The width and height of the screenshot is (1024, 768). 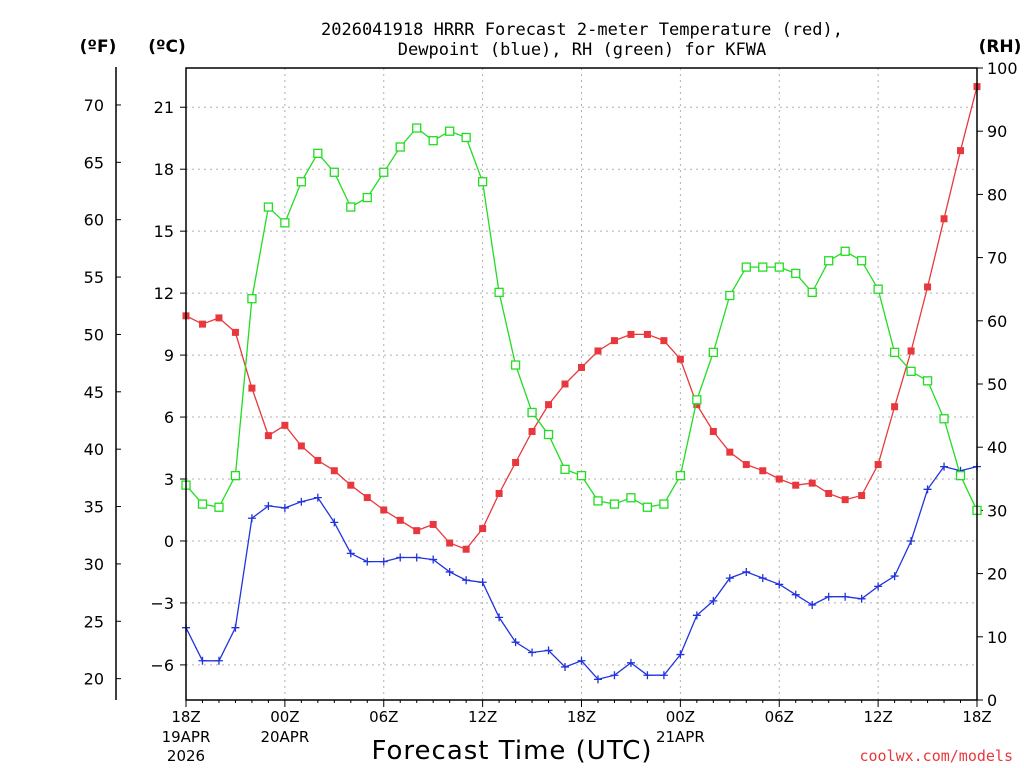 I want to click on fahrenheit-tick-label: 40, so click(x=94, y=449).